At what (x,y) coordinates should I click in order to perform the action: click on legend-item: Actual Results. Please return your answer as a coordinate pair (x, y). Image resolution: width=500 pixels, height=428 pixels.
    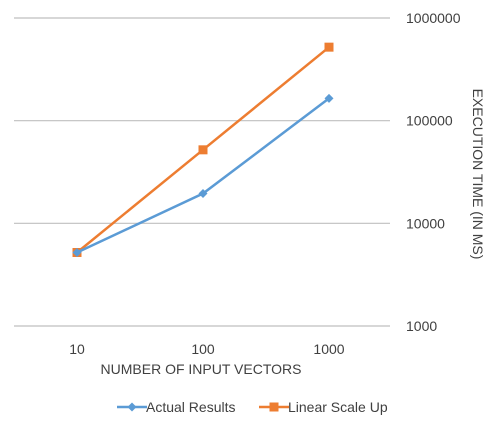
    Looking at the image, I should click on (176, 407).